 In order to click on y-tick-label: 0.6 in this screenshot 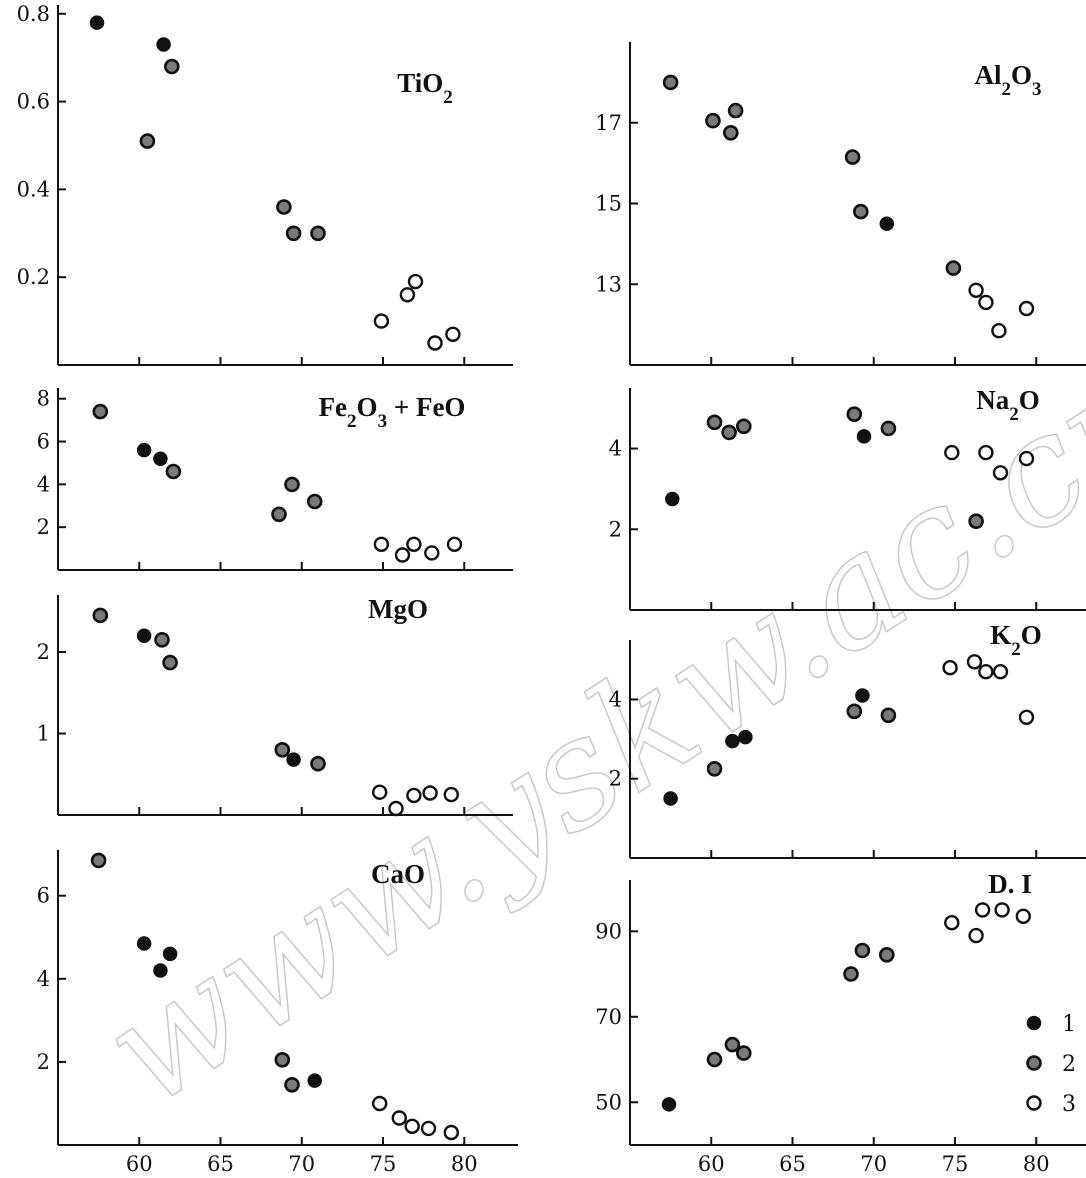, I will do `click(33, 102)`.